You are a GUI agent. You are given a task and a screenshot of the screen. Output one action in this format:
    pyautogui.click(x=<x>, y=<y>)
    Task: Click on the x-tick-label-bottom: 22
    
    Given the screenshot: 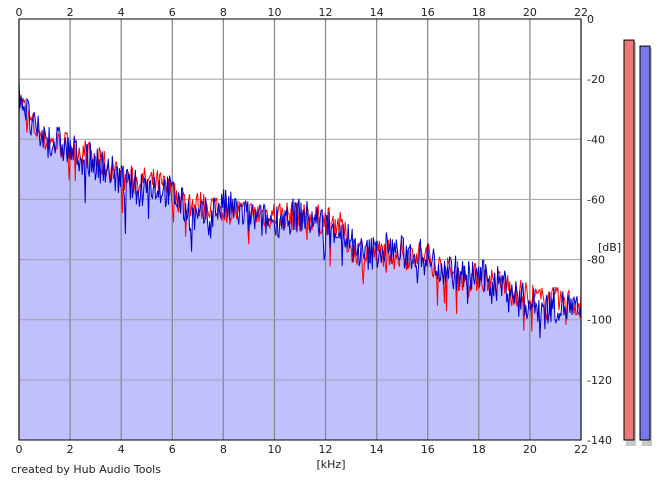 What is the action you would take?
    pyautogui.click(x=581, y=449)
    